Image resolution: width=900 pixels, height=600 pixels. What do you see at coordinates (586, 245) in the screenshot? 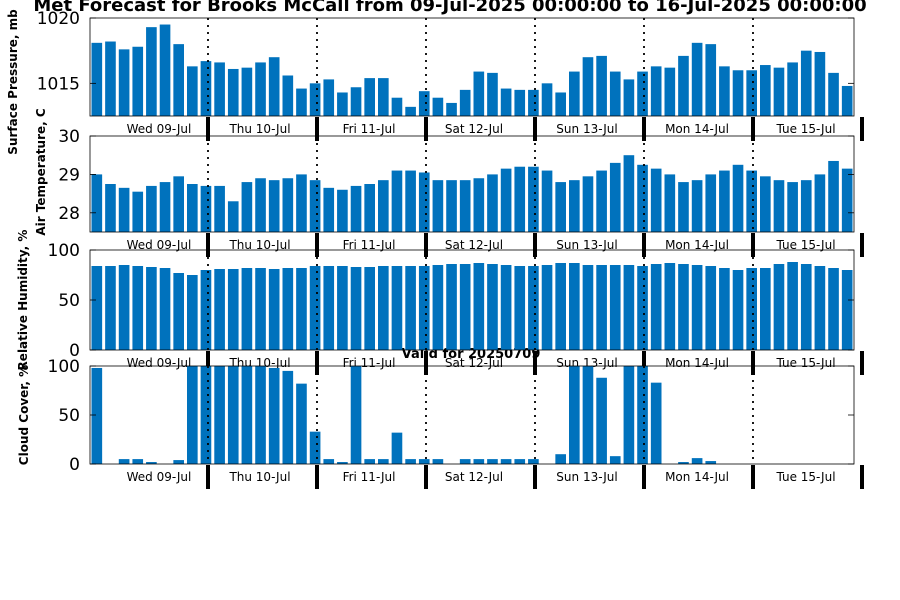
I see `temperature-day-label: Sun 13-Jul` at bounding box center [586, 245].